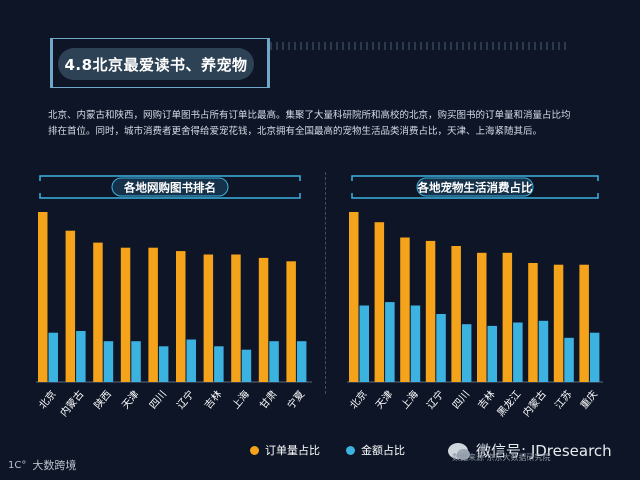  What do you see at coordinates (383, 450) in the screenshot?
I see `legend-label-amount: 金额占比` at bounding box center [383, 450].